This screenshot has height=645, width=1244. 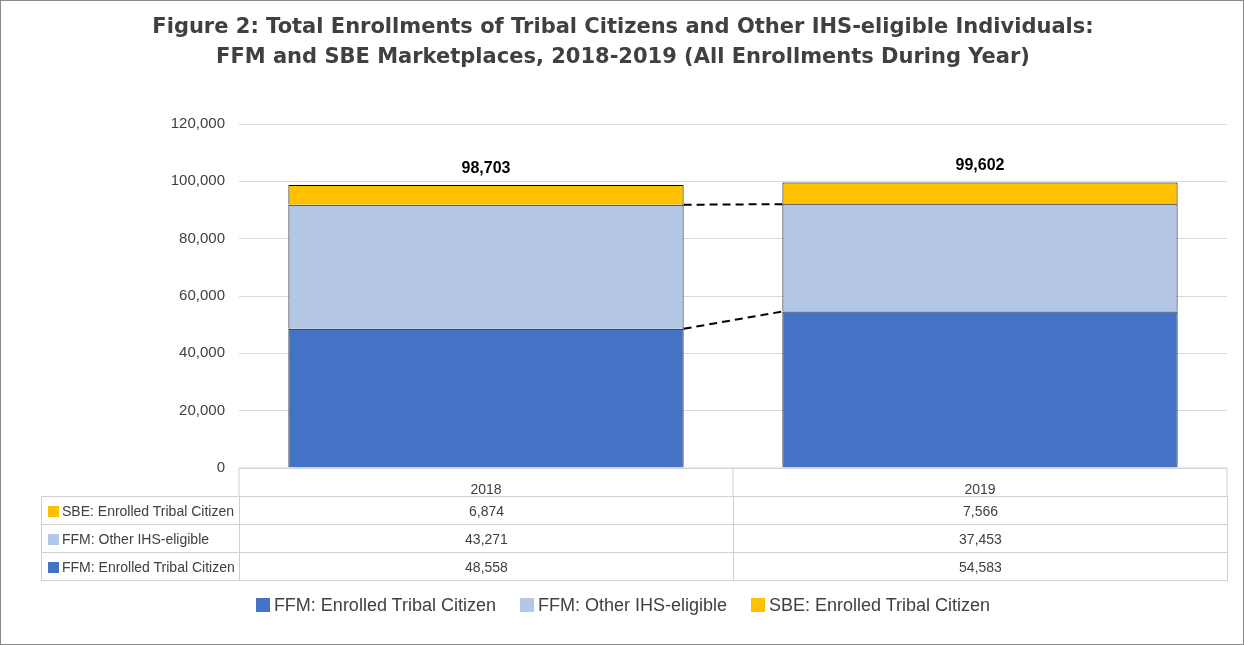 I want to click on data-label: 48,558, so click(x=486, y=566).